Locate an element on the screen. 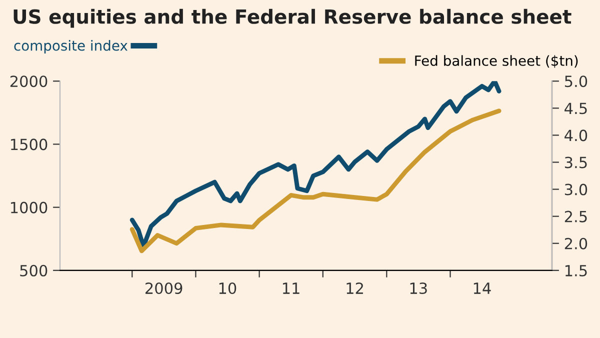  x-tick-label: 11 is located at coordinates (291, 288).